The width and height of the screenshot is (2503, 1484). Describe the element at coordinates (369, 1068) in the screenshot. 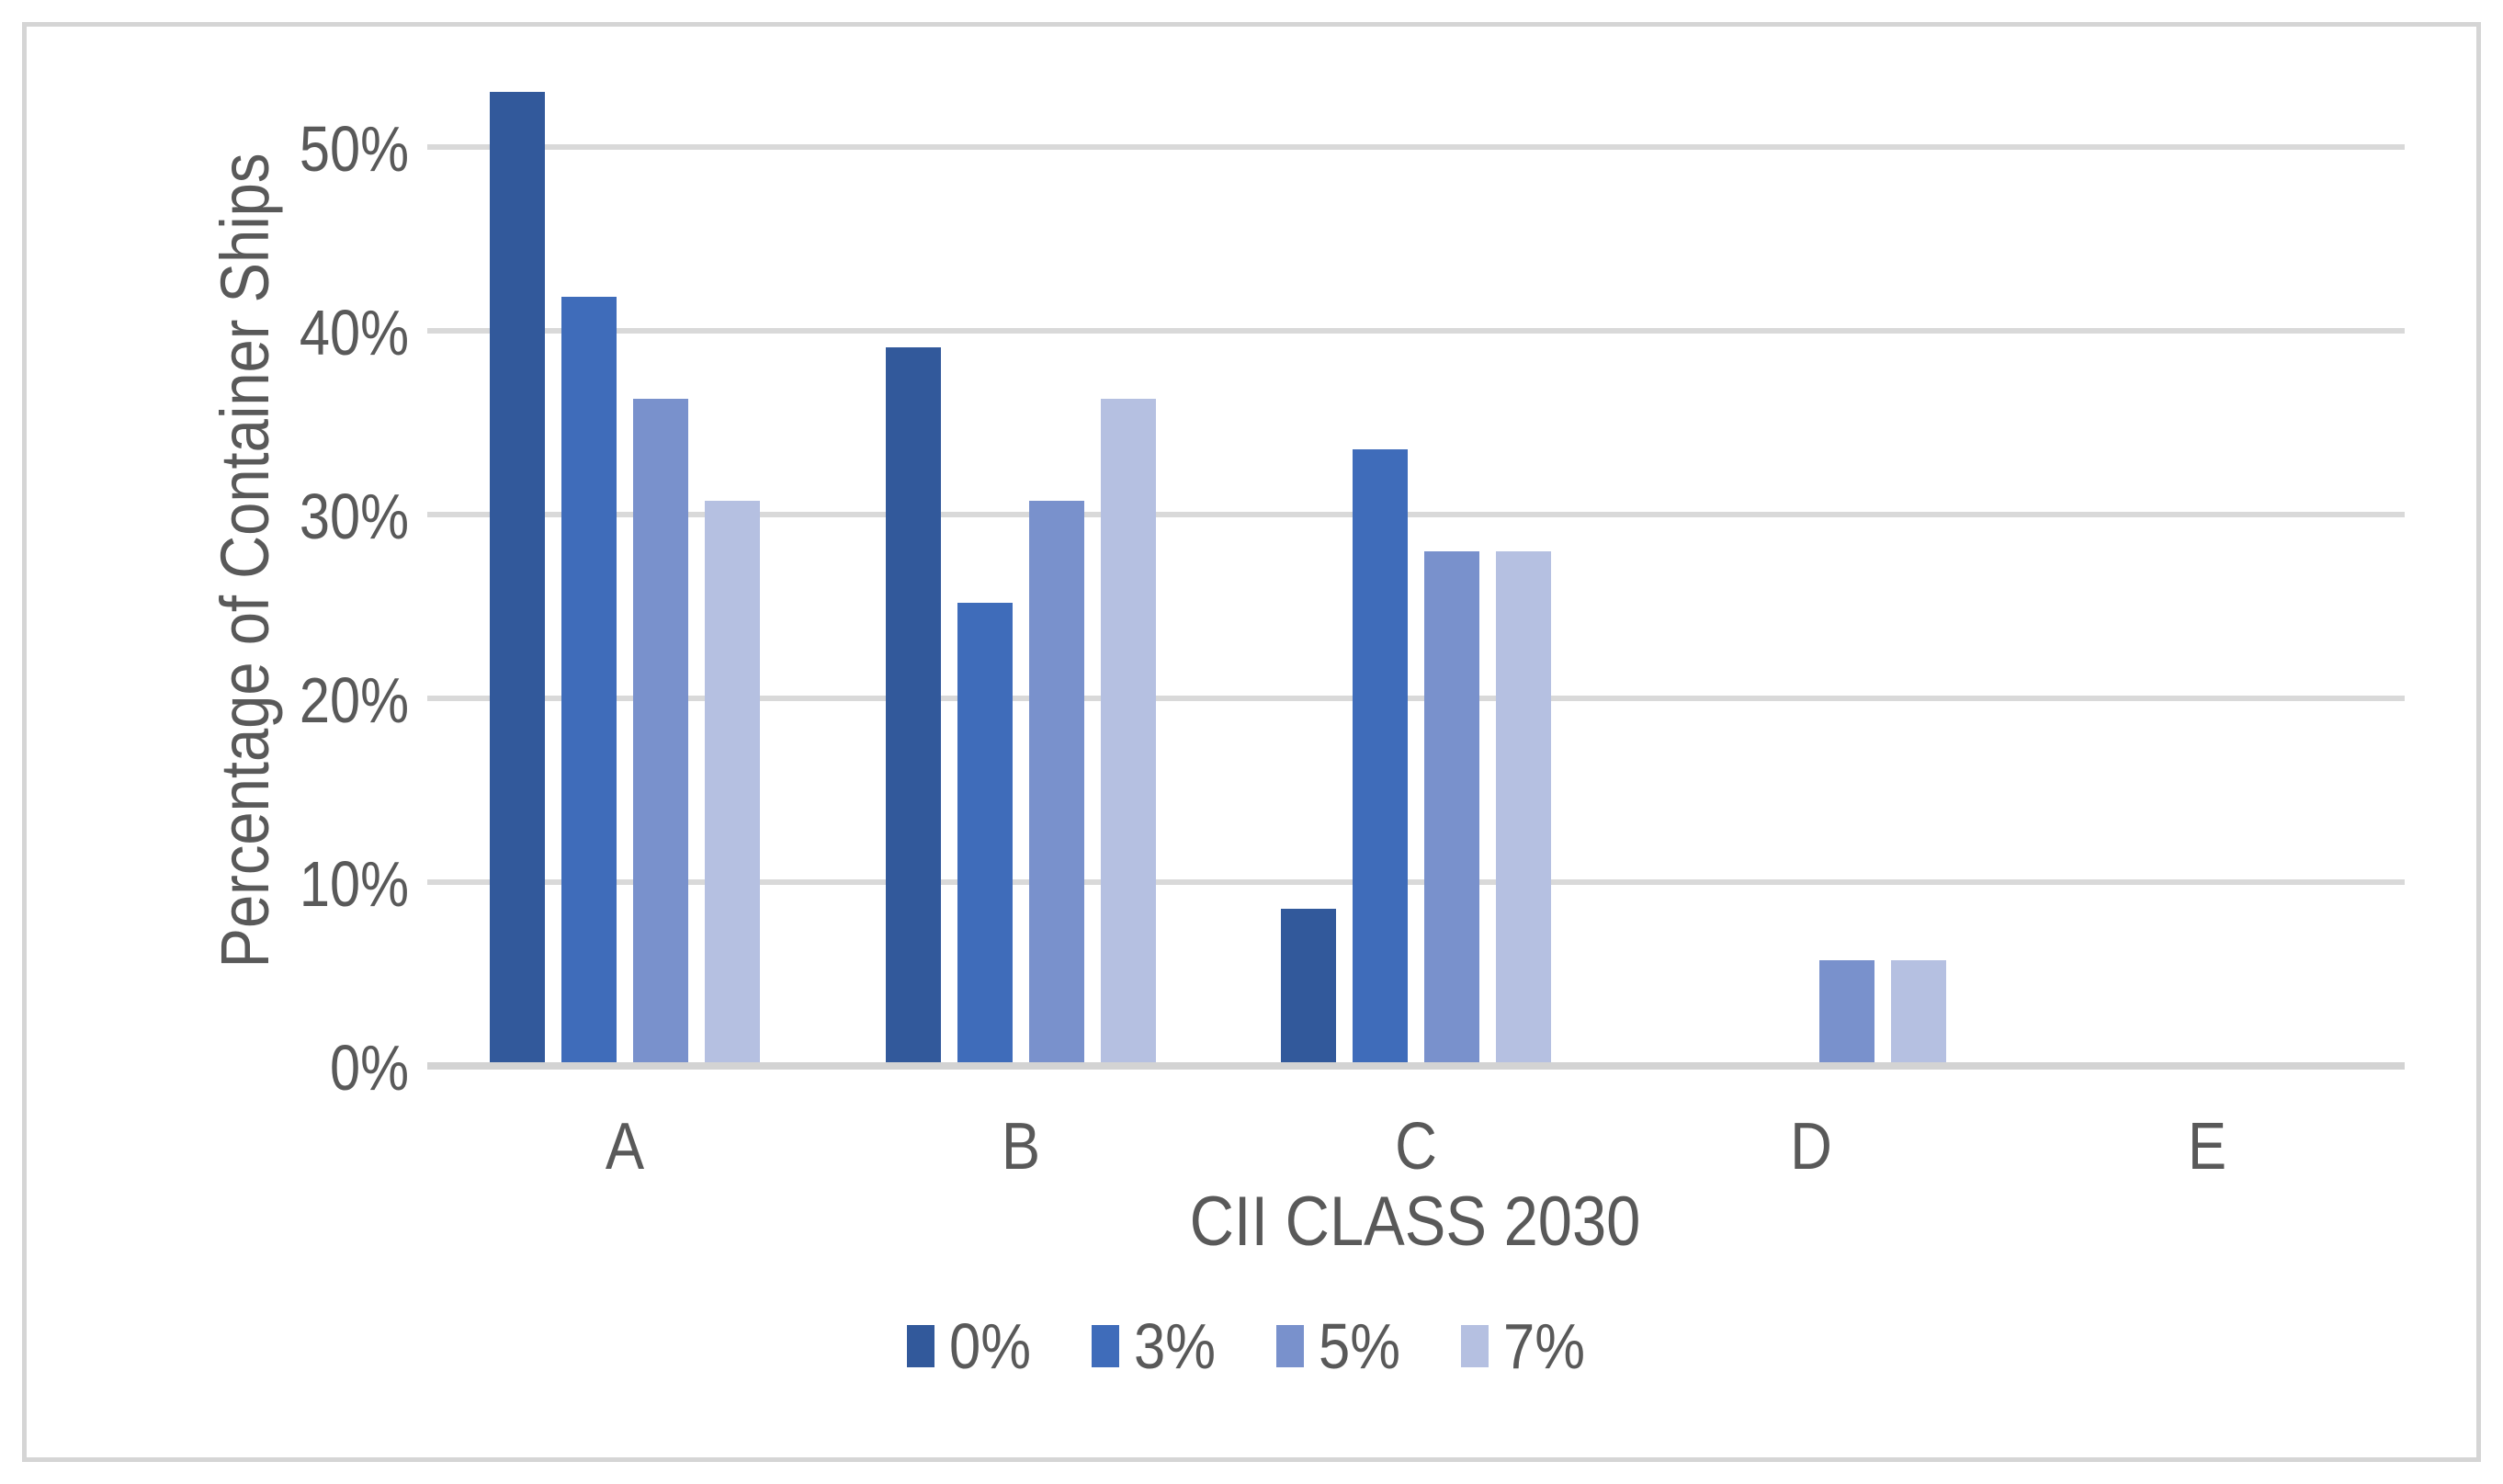

I see `y-tick-label-0%: 0%` at that location.